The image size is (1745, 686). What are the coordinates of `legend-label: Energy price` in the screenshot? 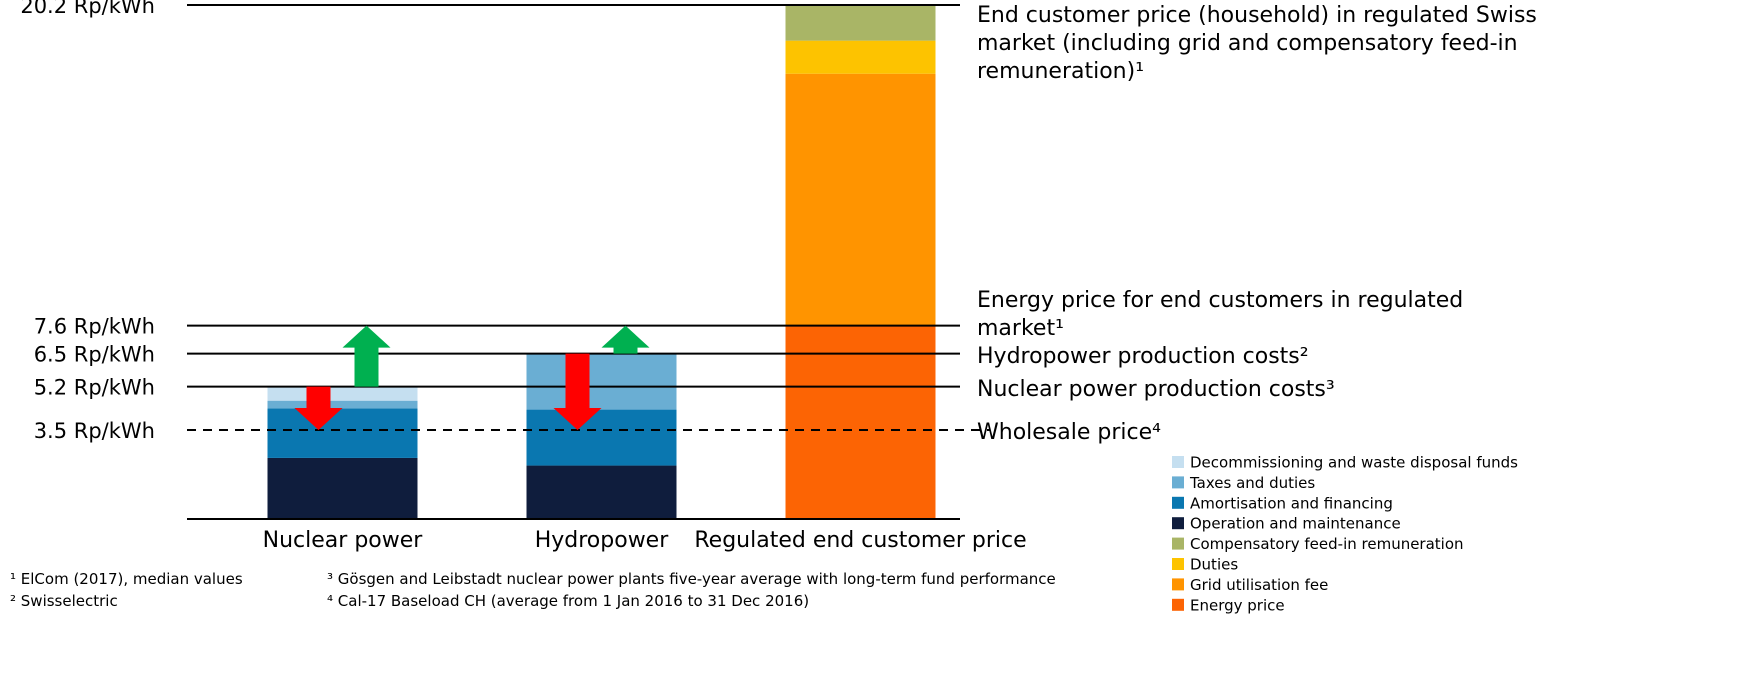 It's located at (1237, 605).